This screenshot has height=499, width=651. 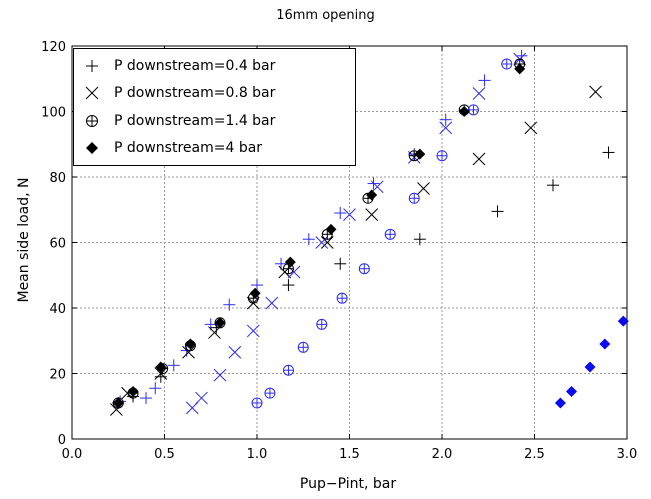 I want to click on plus-marker-icon, so click(x=94, y=66).